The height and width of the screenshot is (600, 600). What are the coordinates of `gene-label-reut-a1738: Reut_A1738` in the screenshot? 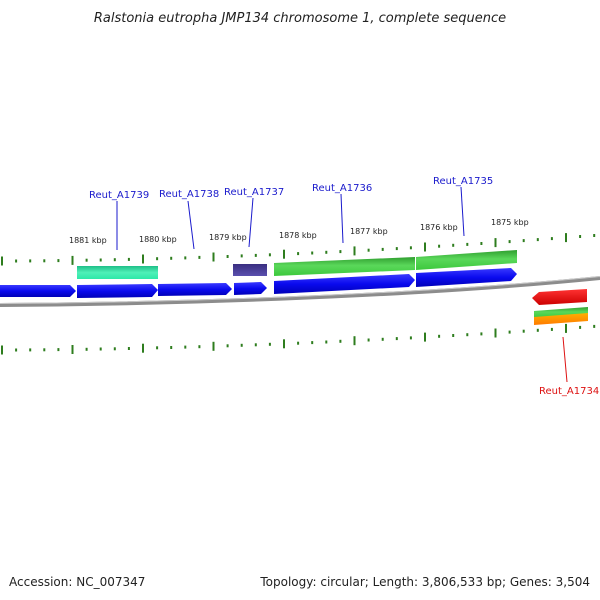 It's located at (189, 194).